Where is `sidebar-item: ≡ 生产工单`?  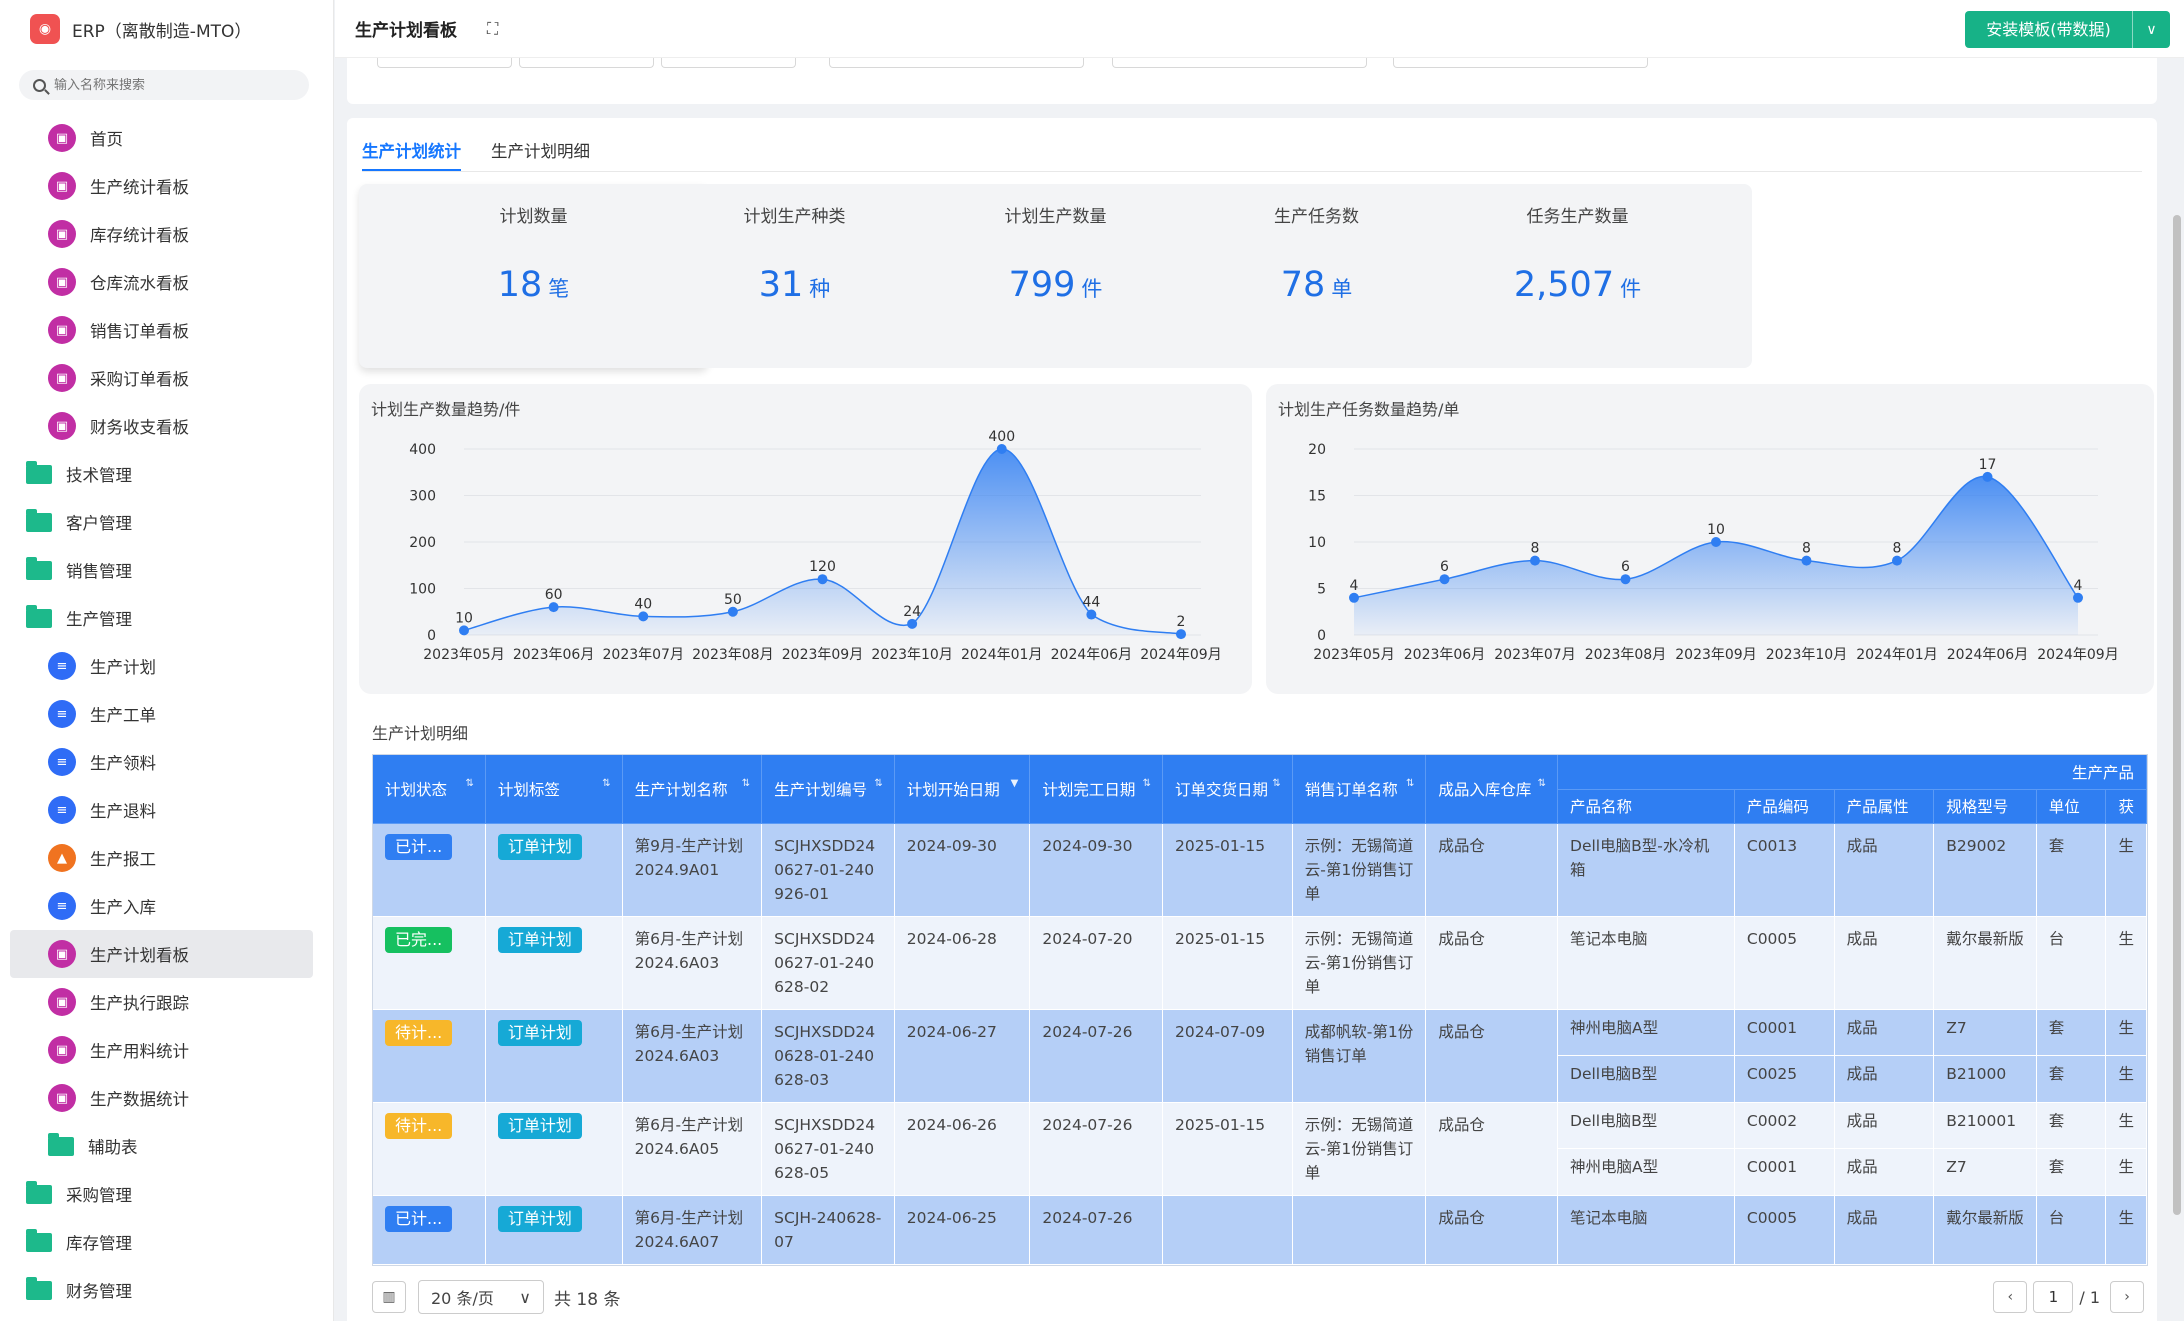
sidebar-item: ≡ 生产工单 is located at coordinates (166, 714).